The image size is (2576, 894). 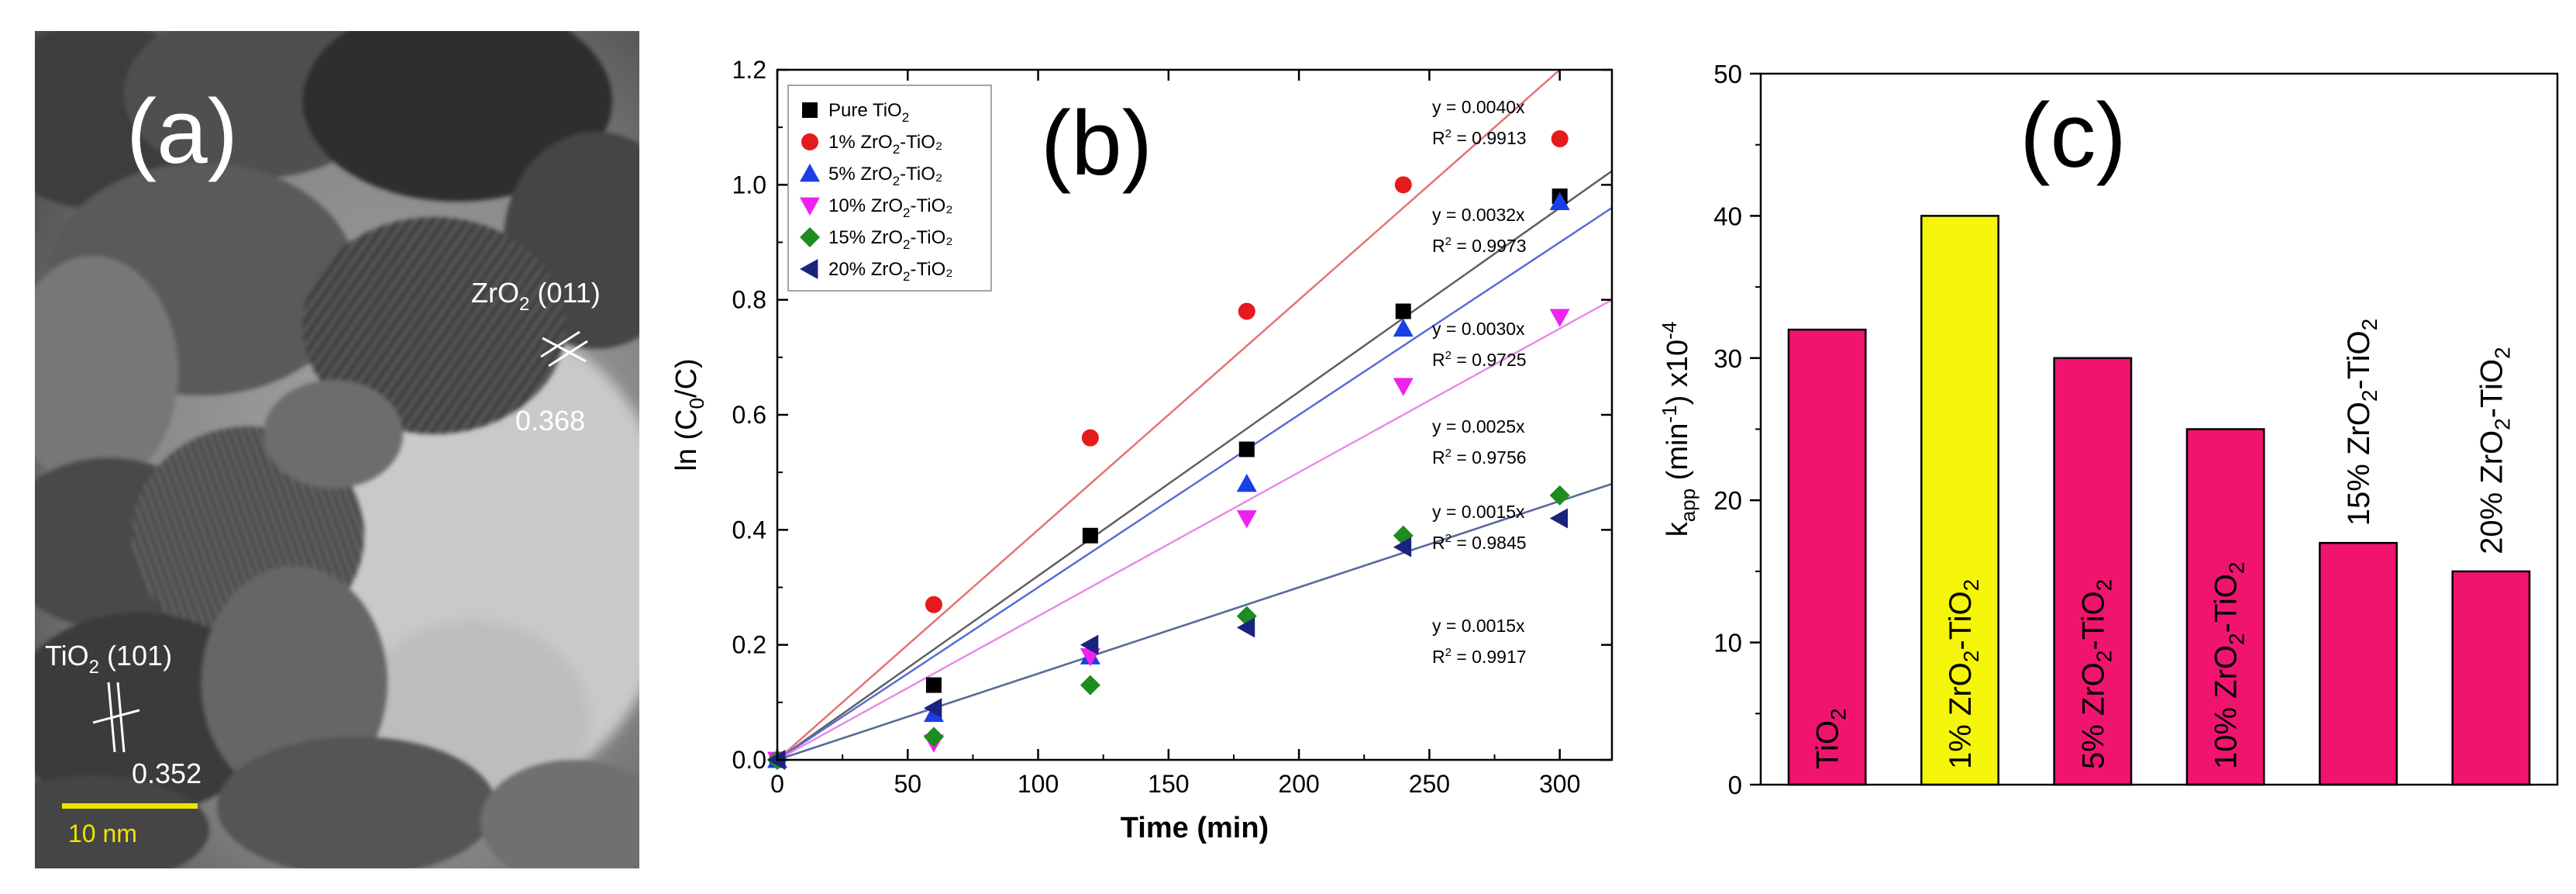 I want to click on fit-r2-1: R2 = 0.9913, so click(x=1479, y=137).